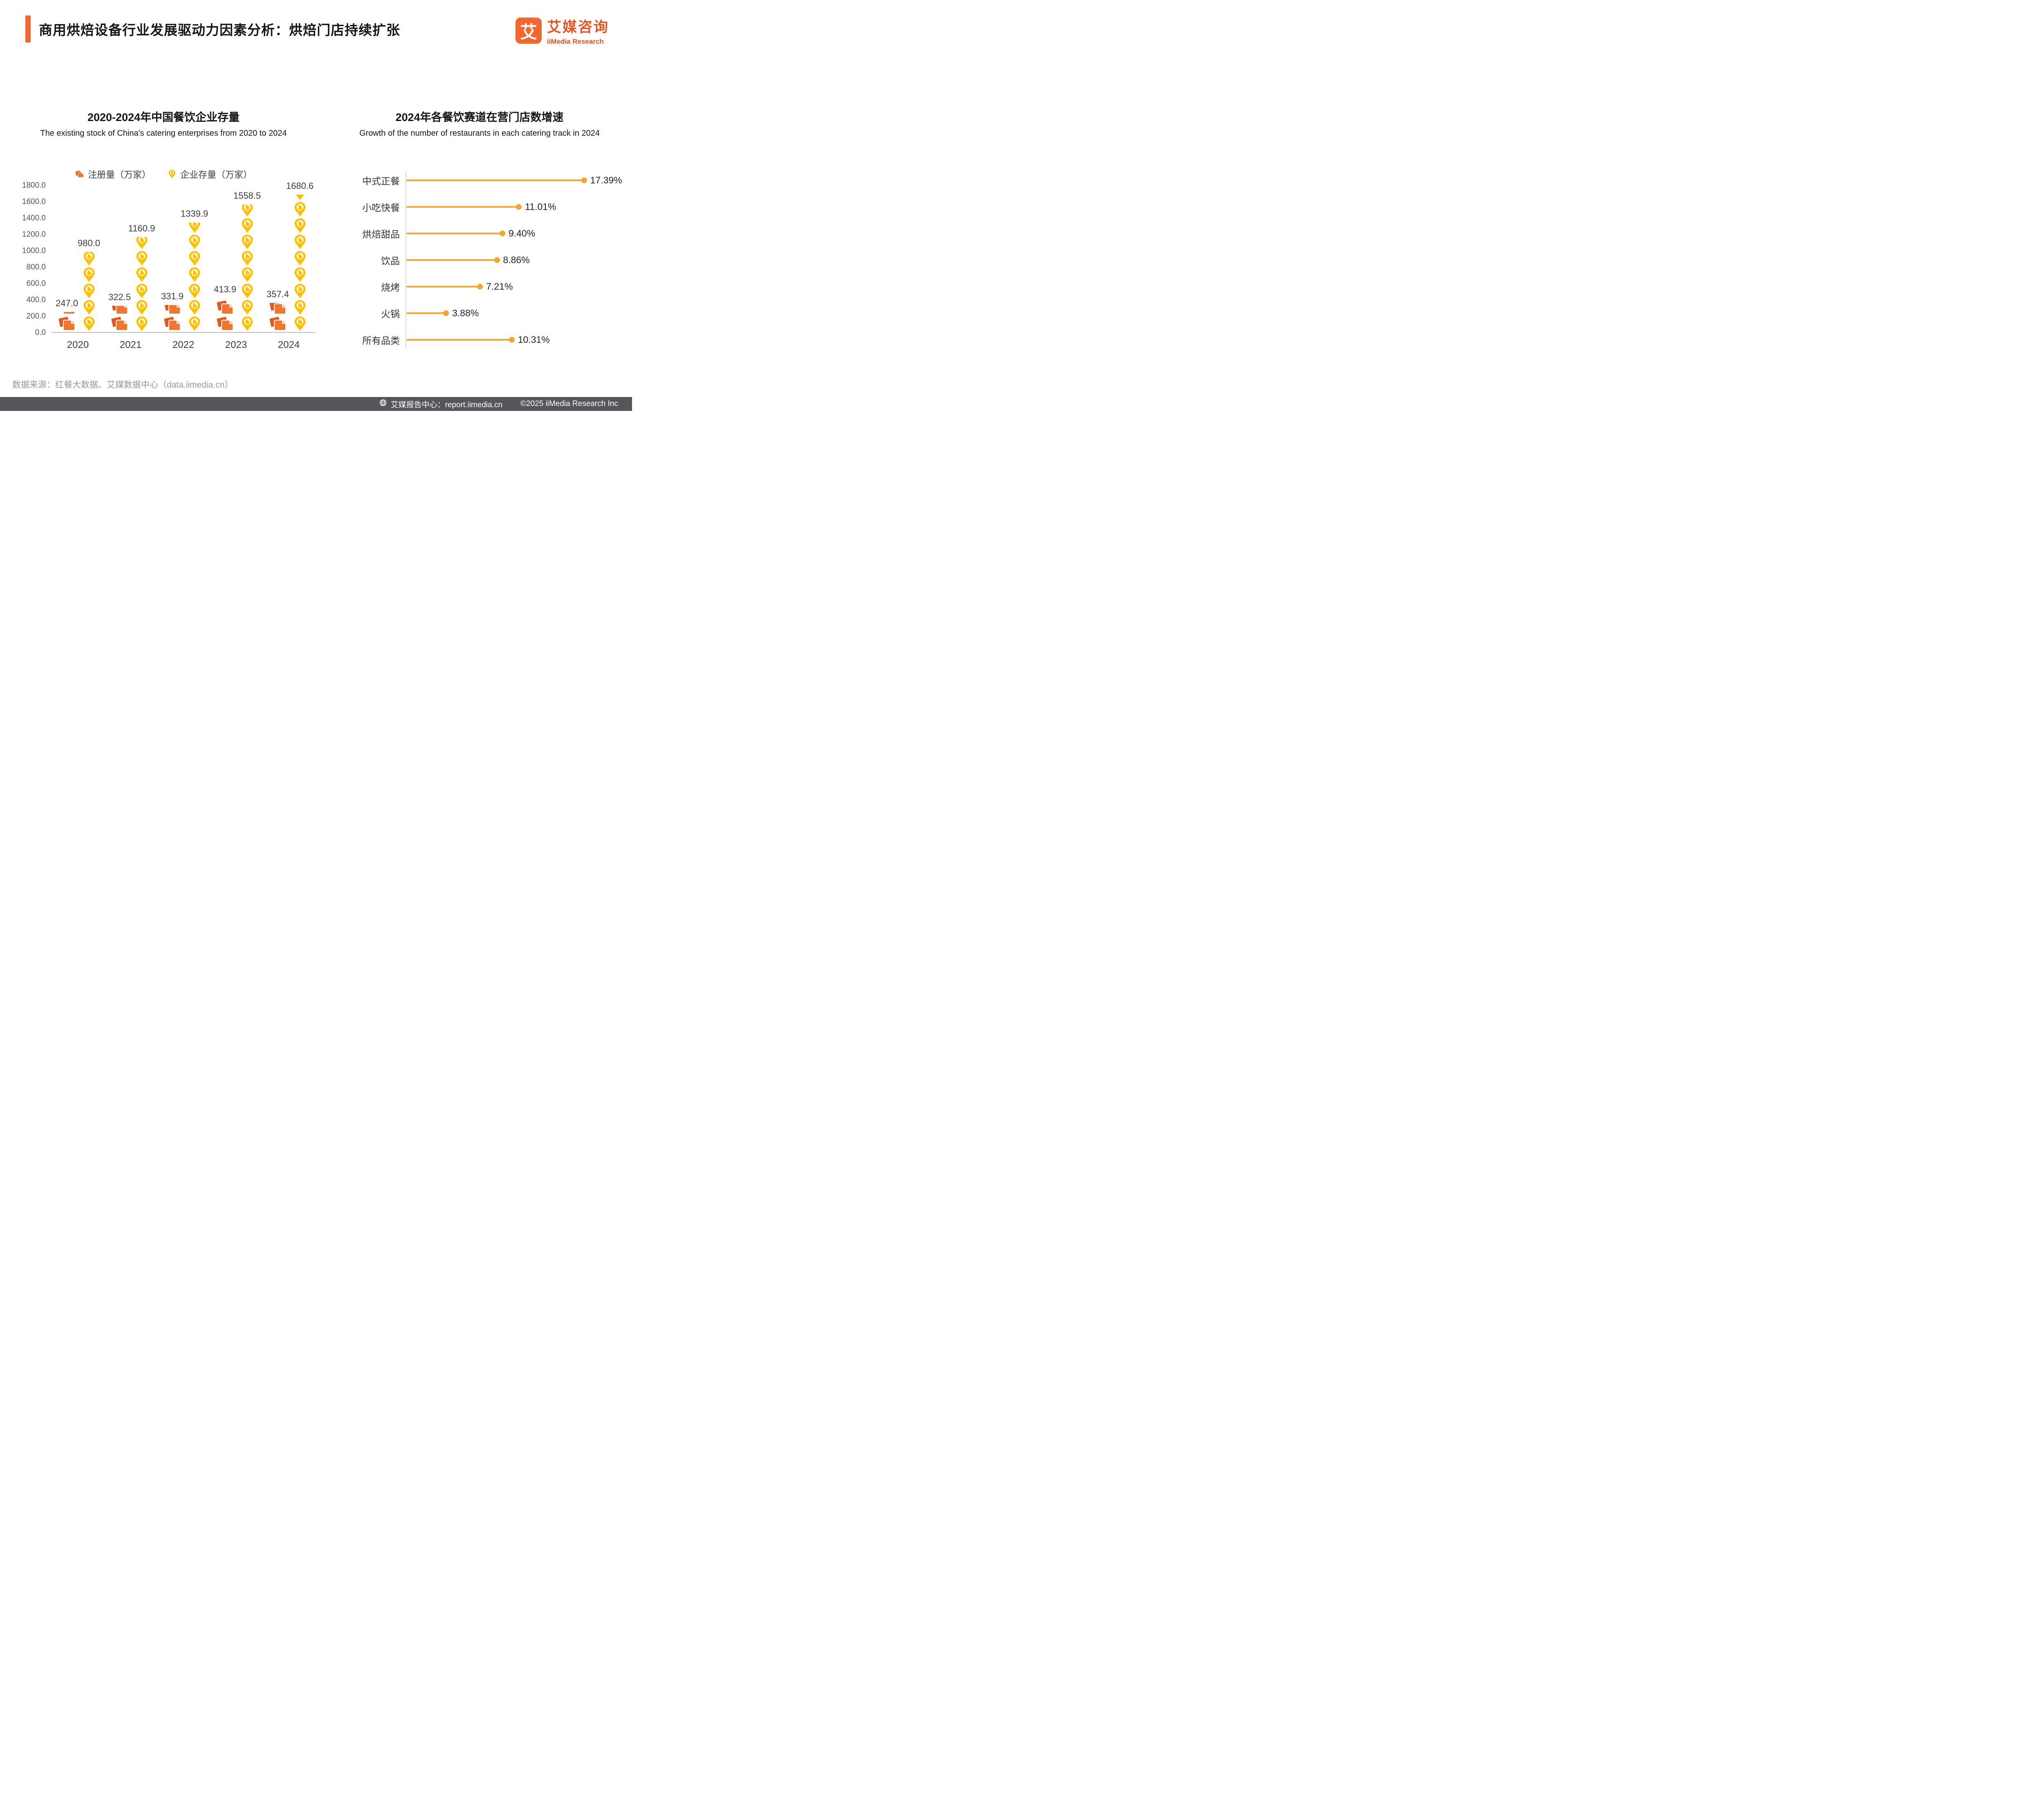  I want to click on value-label: 17.39%, so click(606, 180).